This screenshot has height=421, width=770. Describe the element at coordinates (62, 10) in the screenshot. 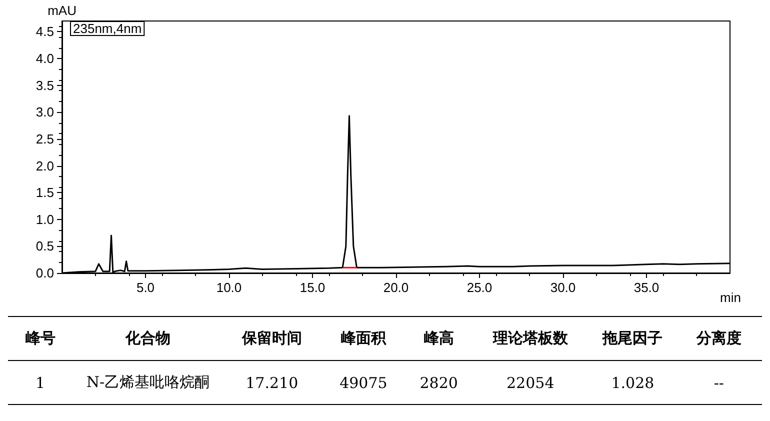

I see `y-axis-title: mAU` at that location.